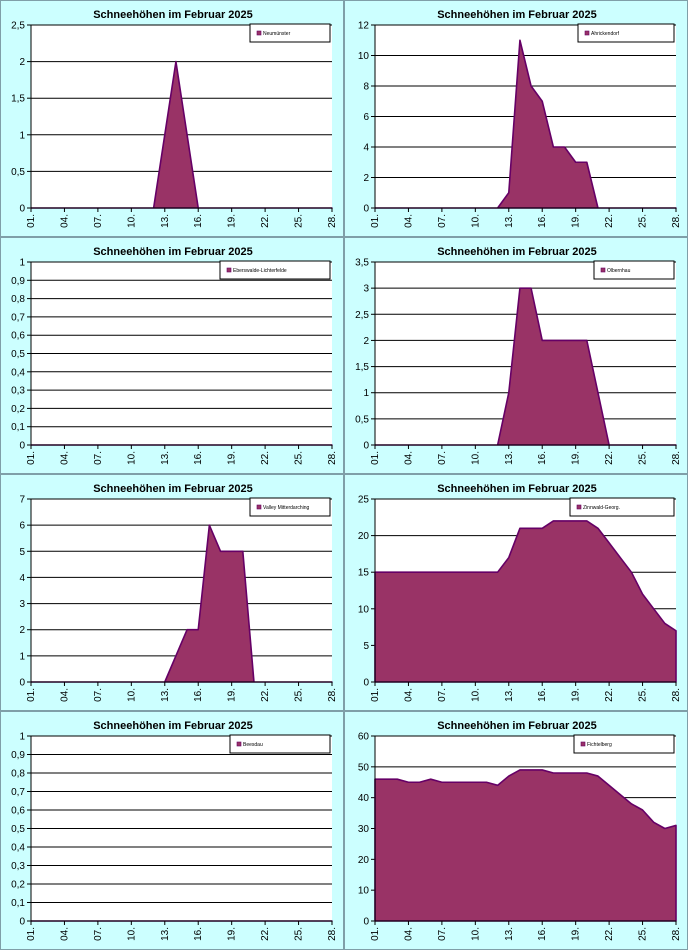  Describe the element at coordinates (619, 271) in the screenshot. I see `legend-label: Olbernhau` at that location.